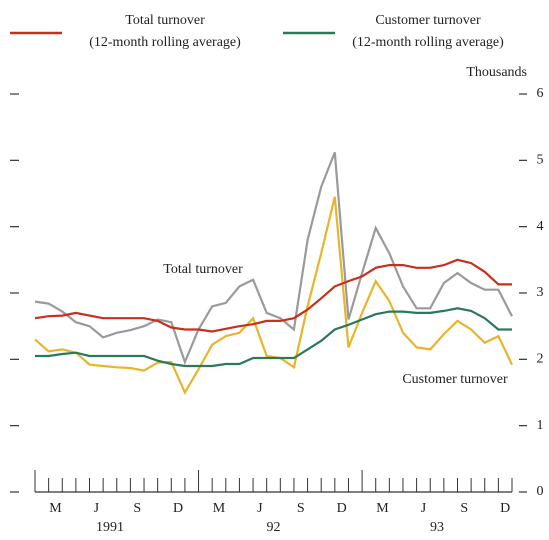  What do you see at coordinates (540, 160) in the screenshot?
I see `y-tick-label: 5` at bounding box center [540, 160].